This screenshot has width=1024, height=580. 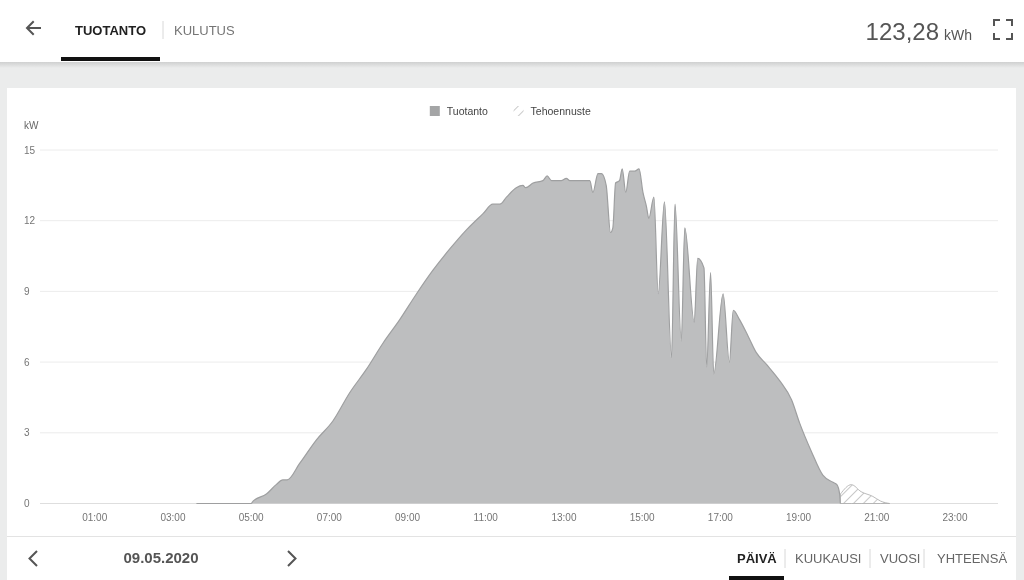 What do you see at coordinates (173, 517) in the screenshot?
I see `x-tick-label: 03:00` at bounding box center [173, 517].